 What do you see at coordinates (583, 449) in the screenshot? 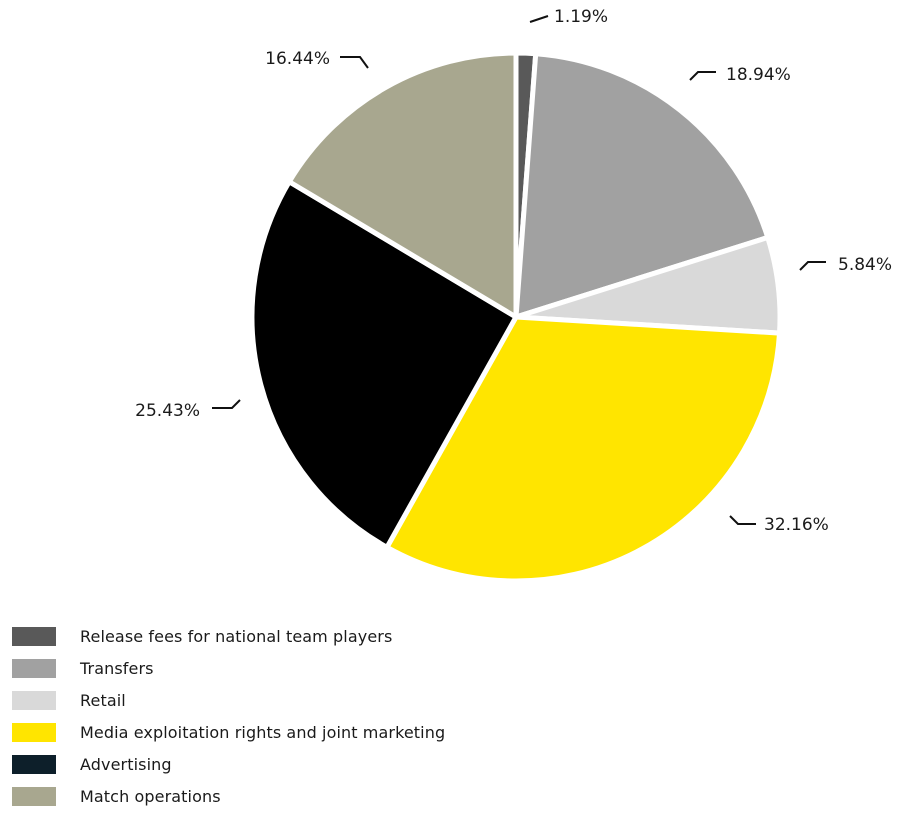
I see `pie-slice-media-exploitation-rights-and-joint-marketing` at bounding box center [583, 449].